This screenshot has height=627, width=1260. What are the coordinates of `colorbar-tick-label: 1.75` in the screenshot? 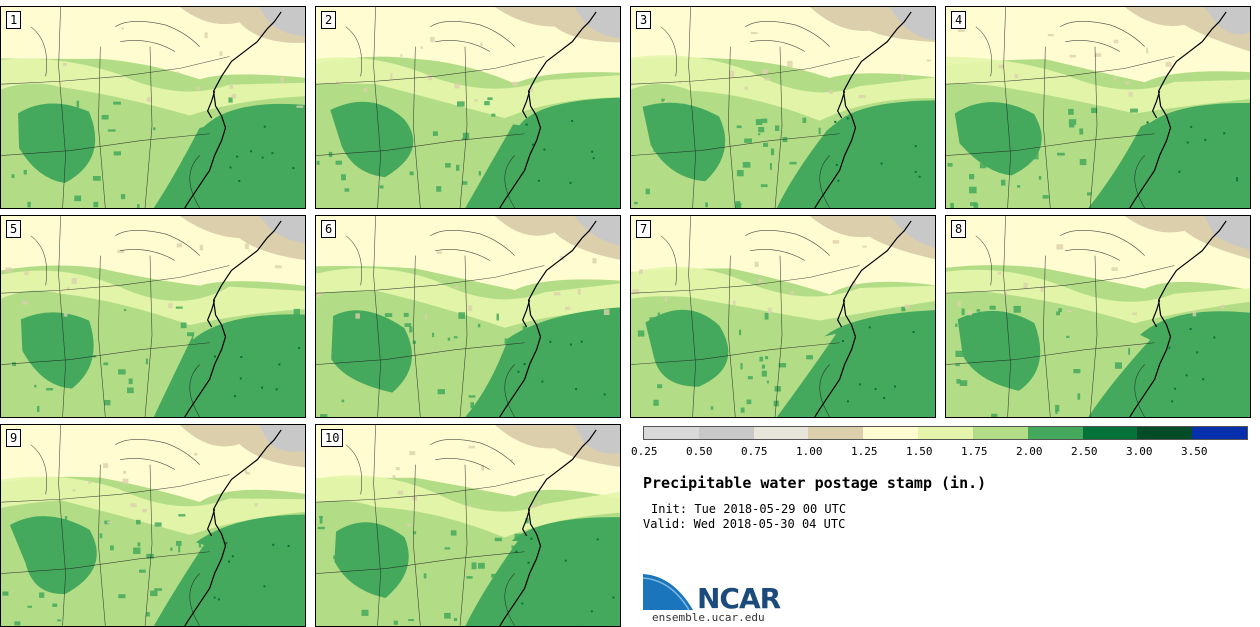 It's located at (974, 451).